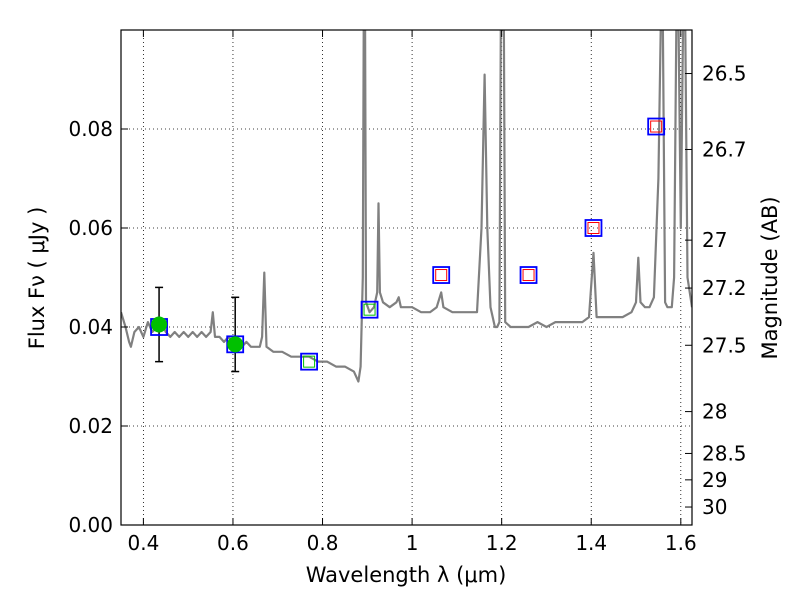 Image resolution: width=800 pixels, height=600 pixels. Describe the element at coordinates (233, 543) in the screenshot. I see `x-tick-label: 0.6` at that location.